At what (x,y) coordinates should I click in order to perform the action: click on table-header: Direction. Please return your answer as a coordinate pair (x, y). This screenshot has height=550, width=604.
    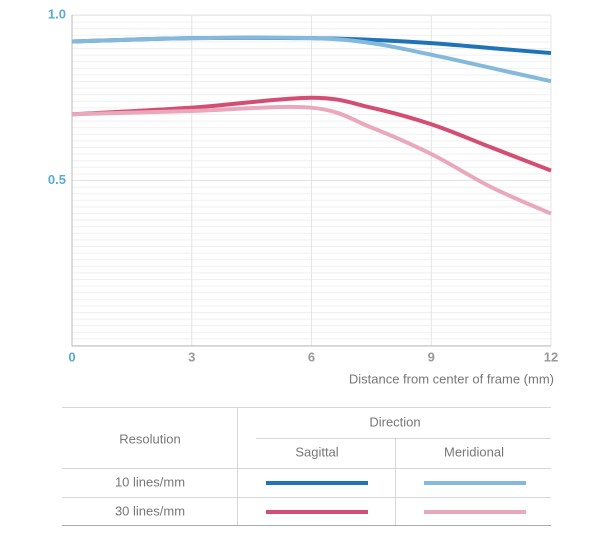
    Looking at the image, I should click on (394, 421).